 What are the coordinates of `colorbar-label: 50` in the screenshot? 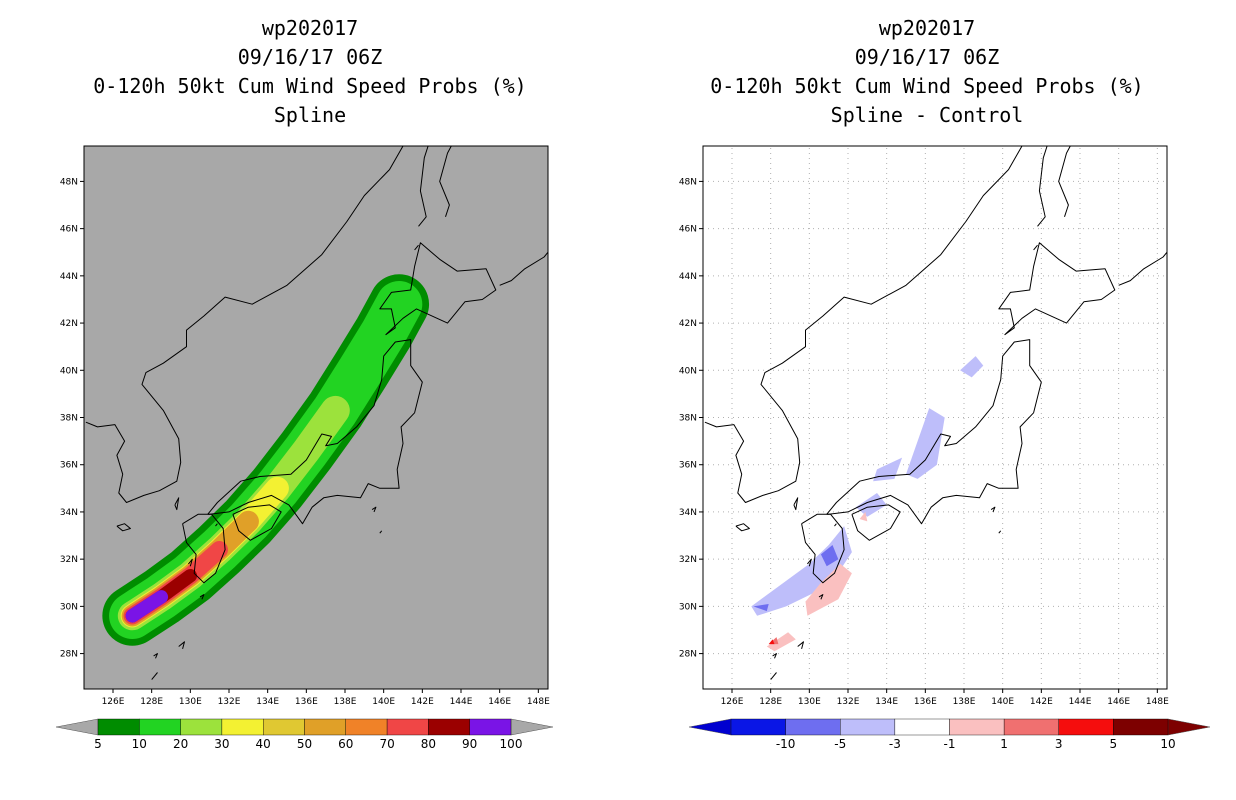 It's located at (304, 744).